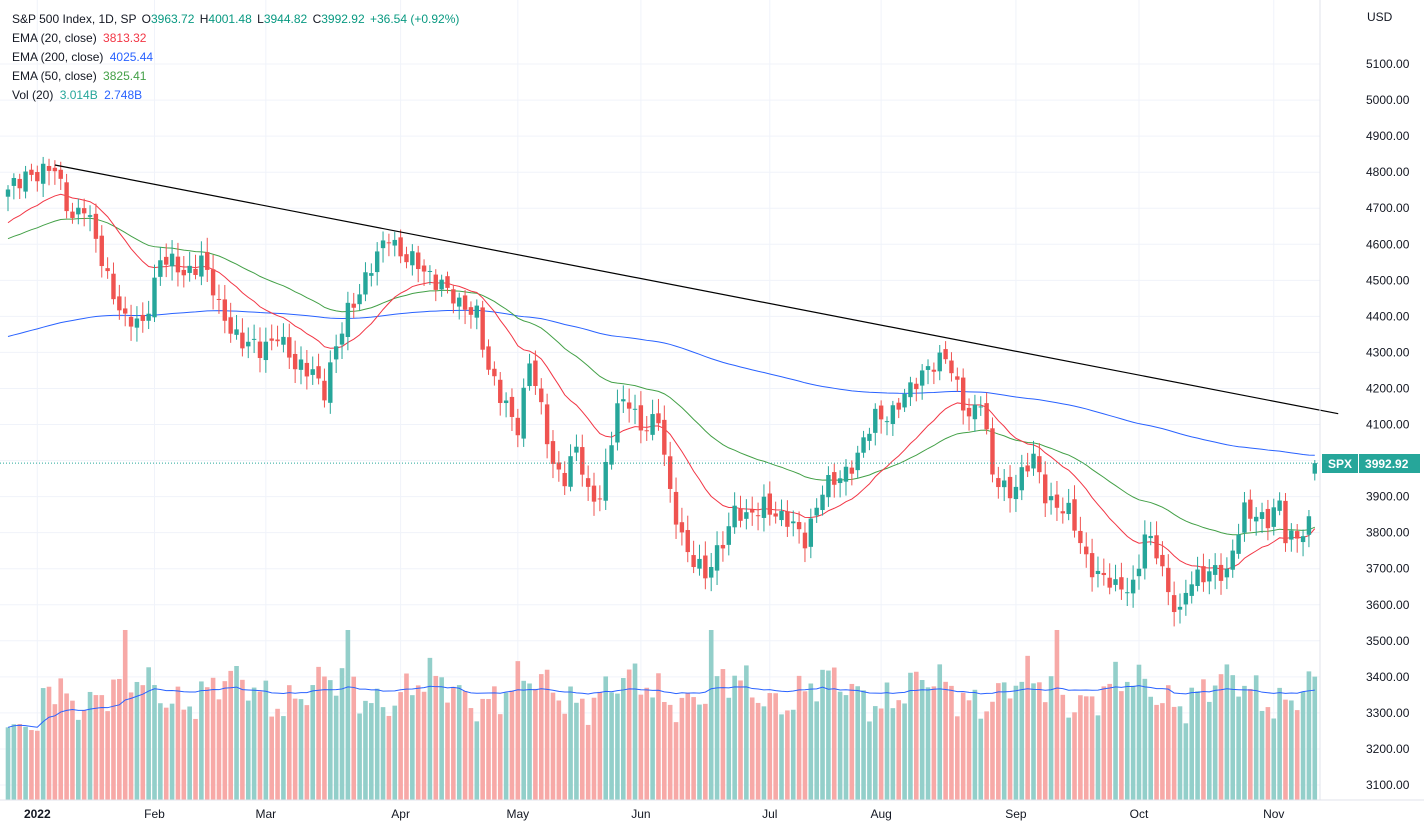  Describe the element at coordinates (1139, 814) in the screenshot. I see `time-tick-label: Oct` at that location.